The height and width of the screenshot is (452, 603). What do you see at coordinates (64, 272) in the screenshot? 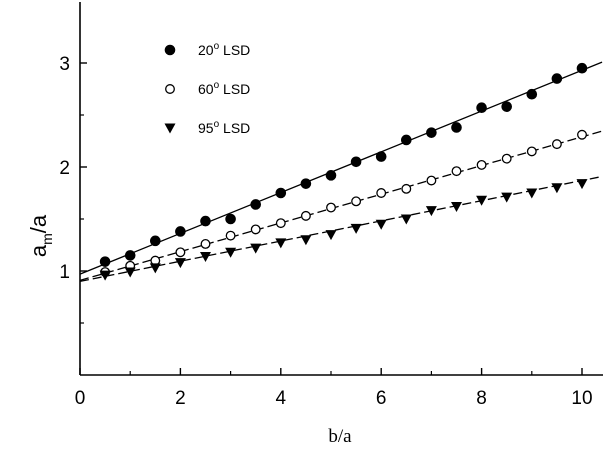
I see `y-tick-label: 1` at bounding box center [64, 272].